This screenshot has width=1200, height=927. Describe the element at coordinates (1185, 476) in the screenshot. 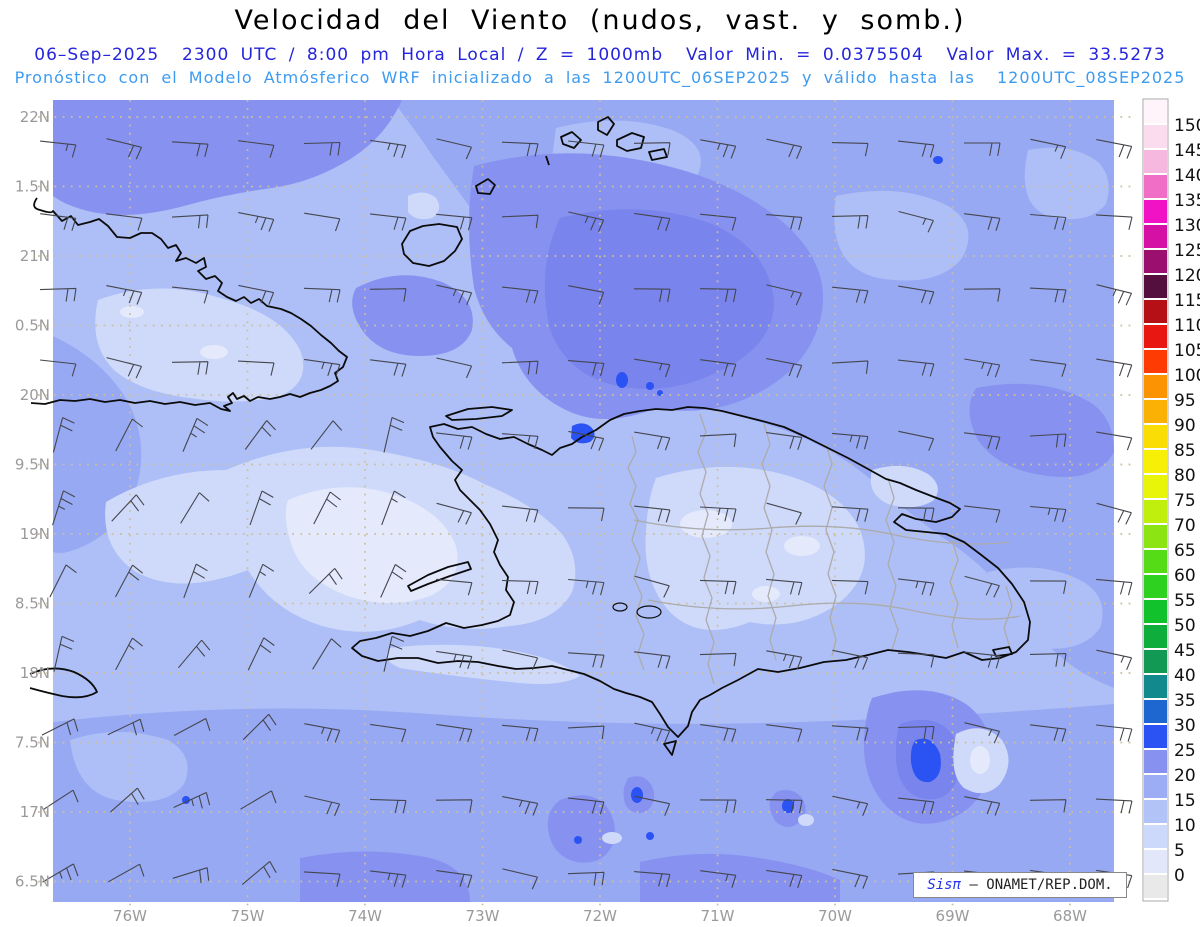

I see `colorbar-tick-label: 80` at that location.